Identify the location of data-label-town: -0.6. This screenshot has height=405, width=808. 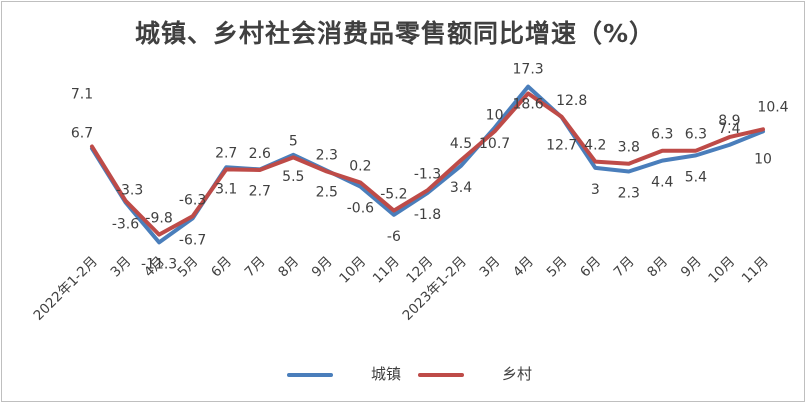
(360, 209).